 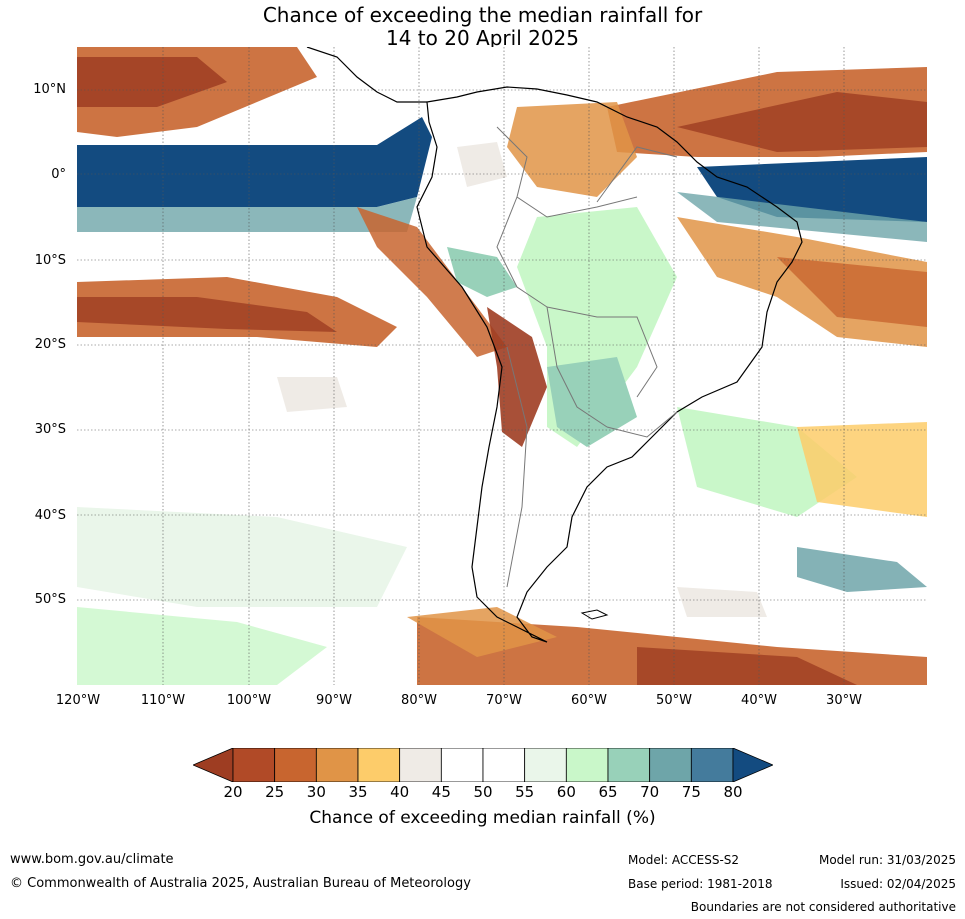 I want to click on field-pacific-15s-core, so click(x=207, y=314).